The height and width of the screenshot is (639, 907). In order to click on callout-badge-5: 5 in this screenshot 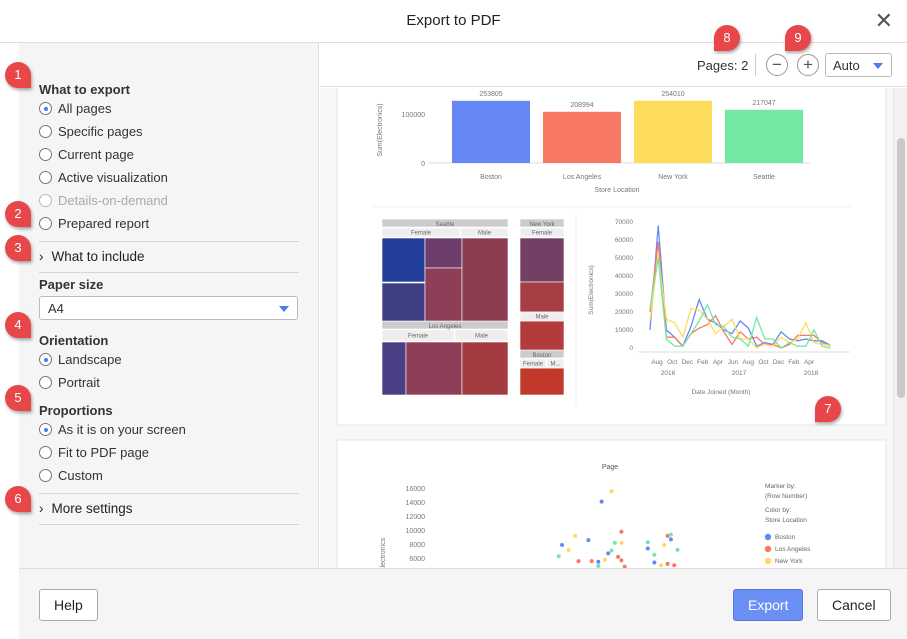, I will do `click(18, 398)`.